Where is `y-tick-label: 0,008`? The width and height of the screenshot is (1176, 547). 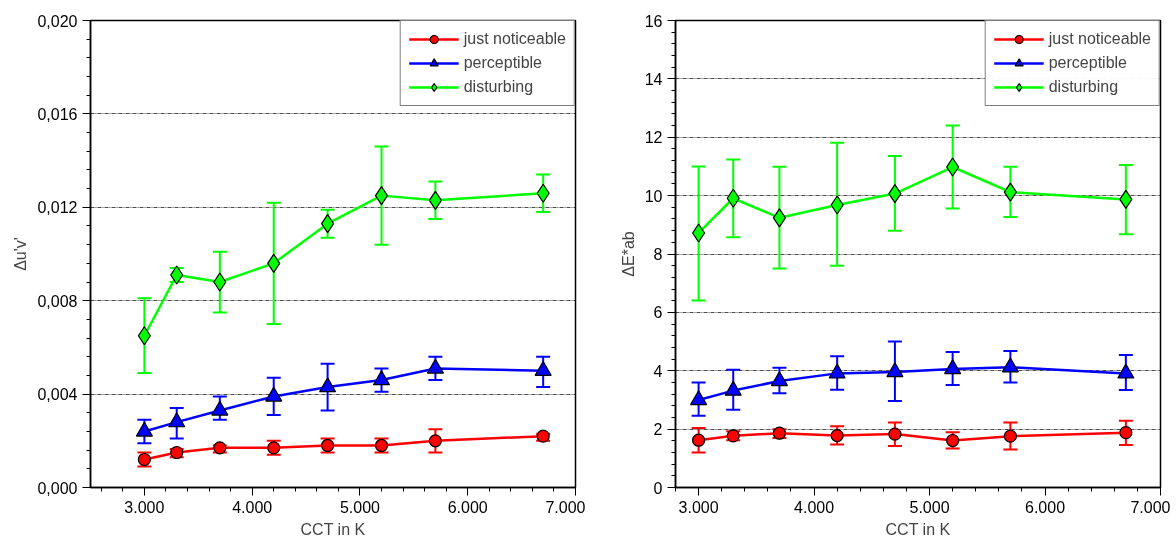
y-tick-label: 0,008 is located at coordinates (57, 301).